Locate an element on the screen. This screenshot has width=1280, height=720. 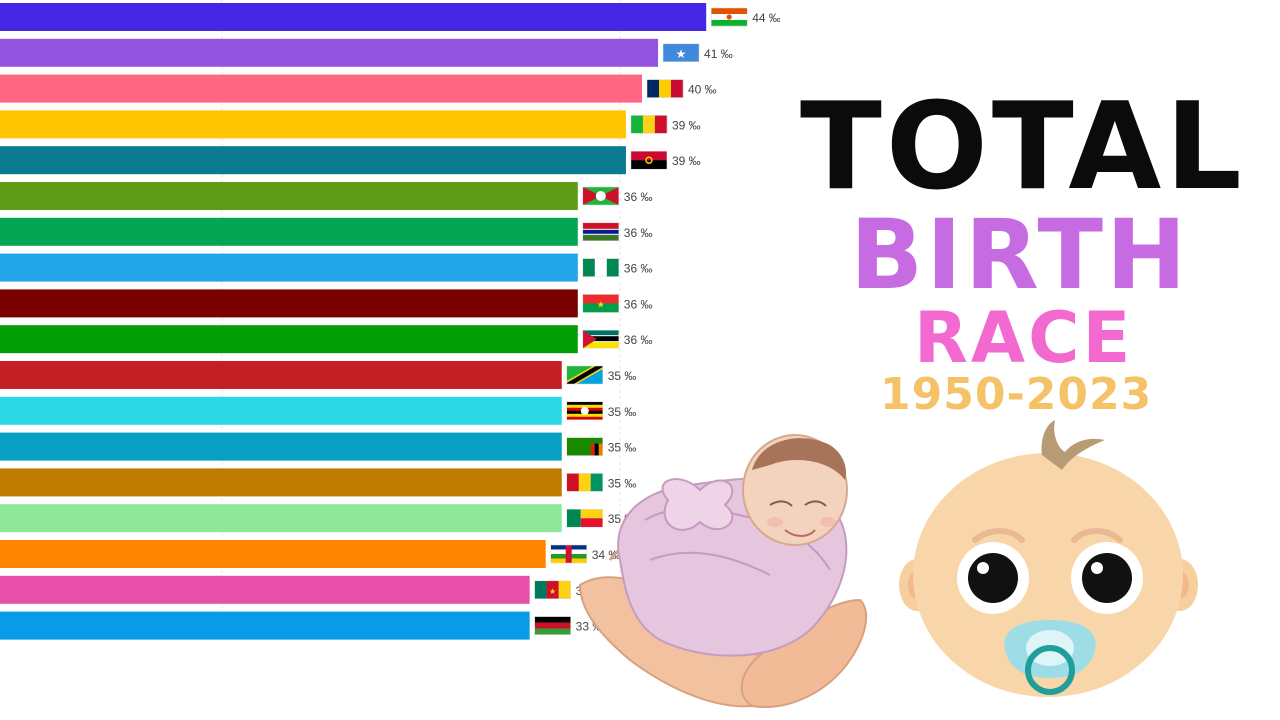
burundi-flag is located at coordinates (601, 196).